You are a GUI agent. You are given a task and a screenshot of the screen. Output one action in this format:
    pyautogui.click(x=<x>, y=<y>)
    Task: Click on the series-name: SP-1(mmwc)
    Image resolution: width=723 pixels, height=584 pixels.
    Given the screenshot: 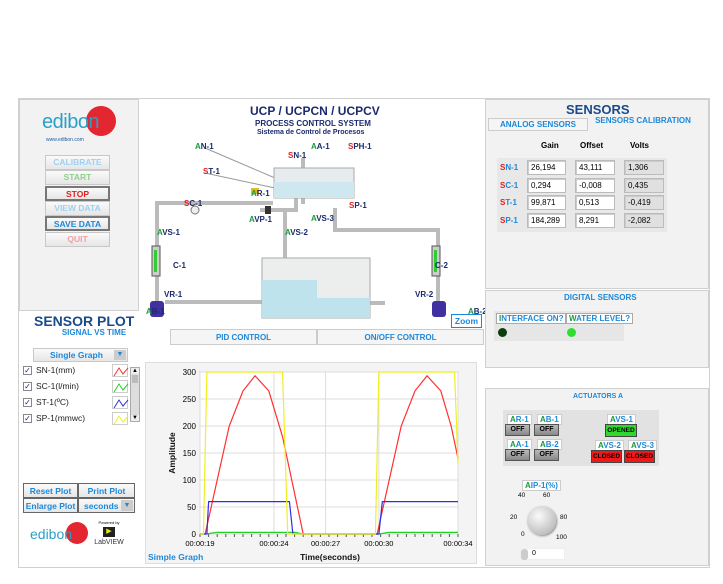 What is the action you would take?
    pyautogui.click(x=61, y=418)
    